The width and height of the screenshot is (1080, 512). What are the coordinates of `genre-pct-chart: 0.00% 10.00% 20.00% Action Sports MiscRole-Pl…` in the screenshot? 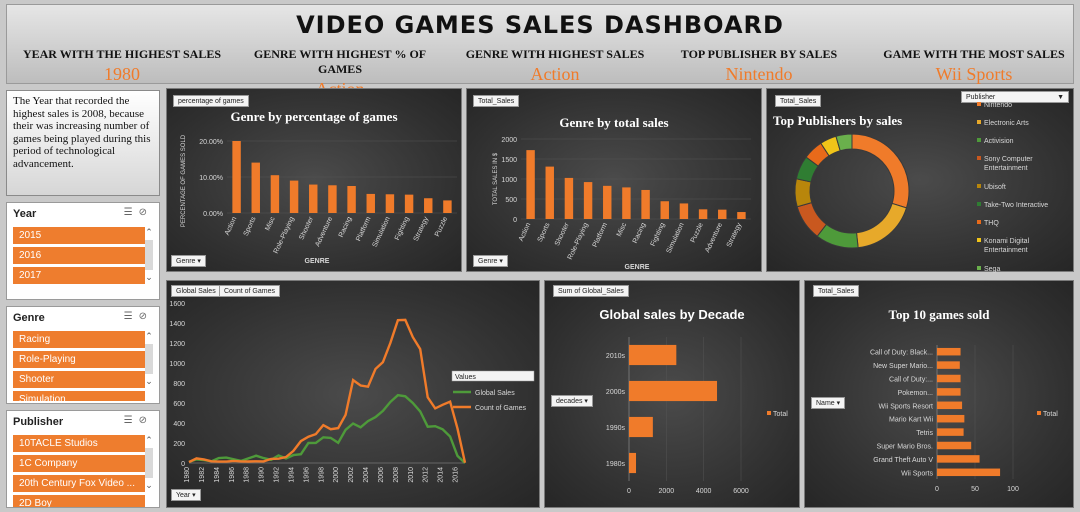 It's located at (319, 199).